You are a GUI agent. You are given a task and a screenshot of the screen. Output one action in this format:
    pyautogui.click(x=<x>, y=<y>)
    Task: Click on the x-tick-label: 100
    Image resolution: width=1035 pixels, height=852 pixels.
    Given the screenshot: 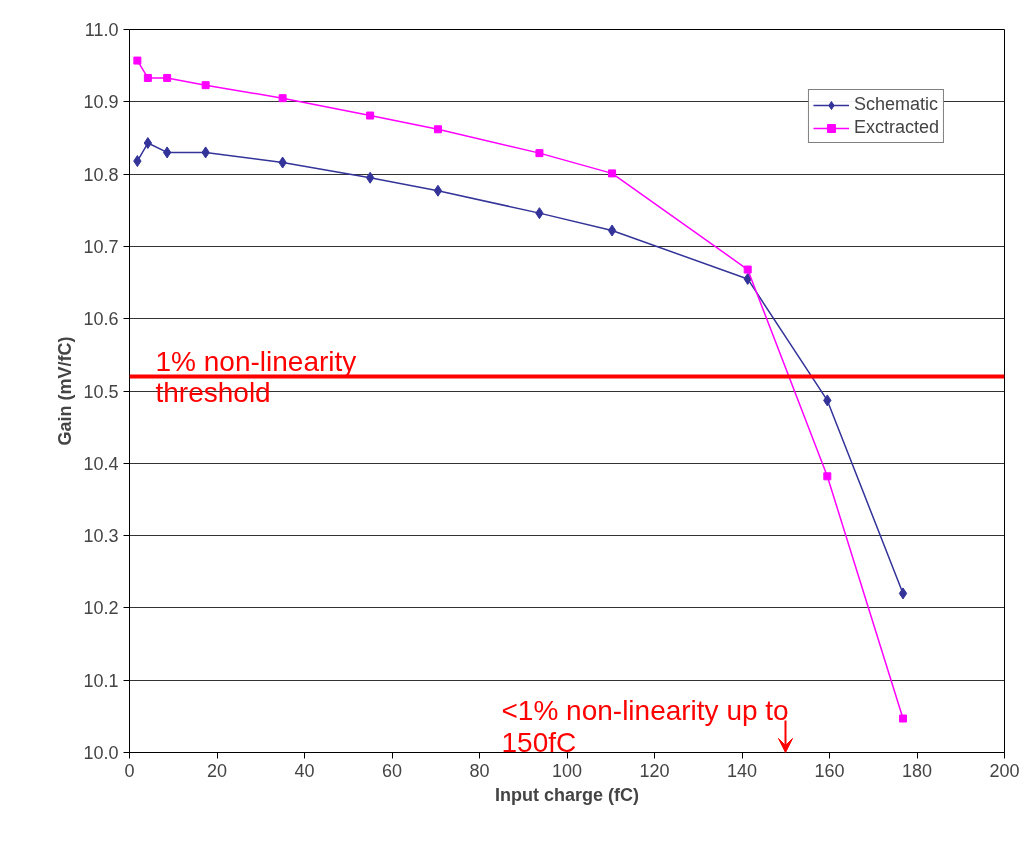 What is the action you would take?
    pyautogui.click(x=567, y=770)
    